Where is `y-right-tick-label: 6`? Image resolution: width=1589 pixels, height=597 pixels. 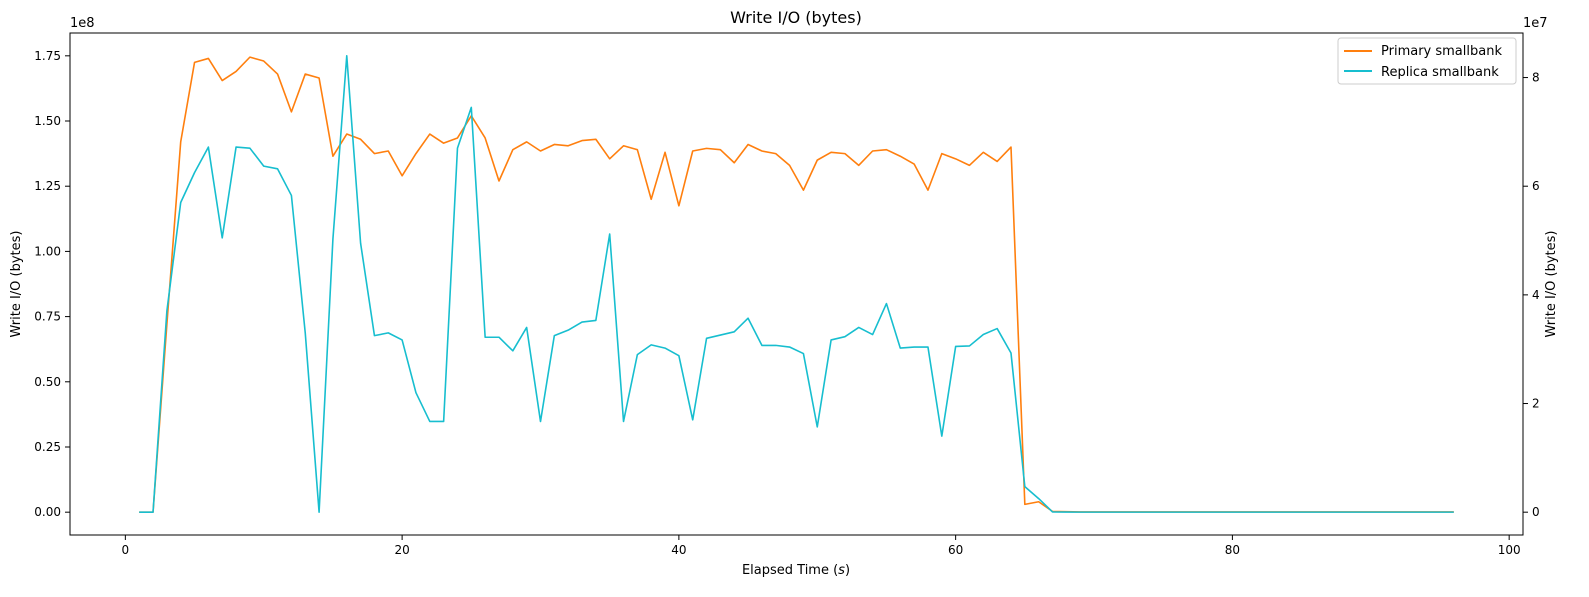 y-right-tick-label: 6 is located at coordinates (1536, 186).